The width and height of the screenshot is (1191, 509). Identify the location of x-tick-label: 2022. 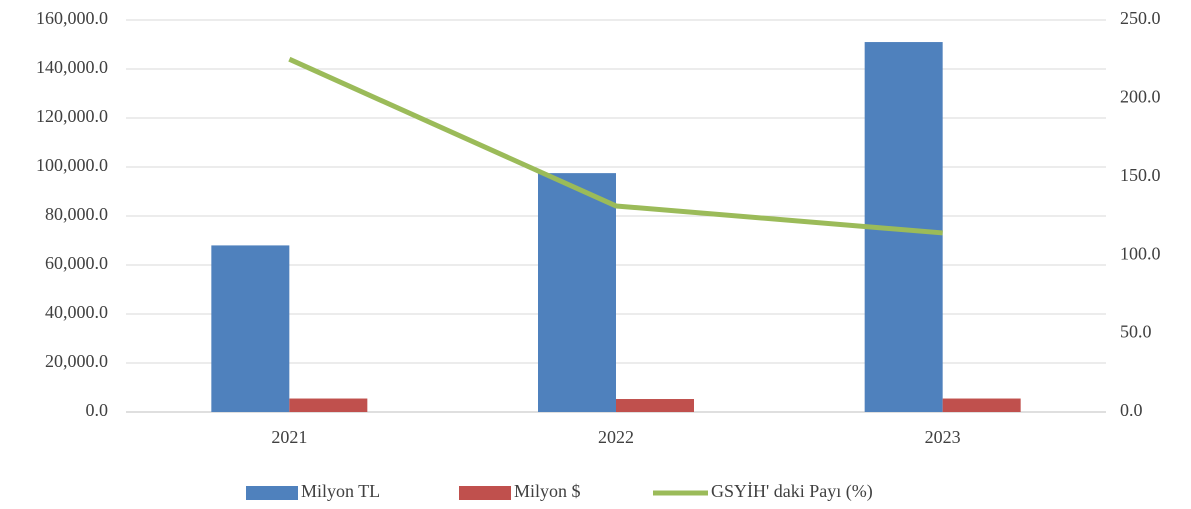
(616, 437).